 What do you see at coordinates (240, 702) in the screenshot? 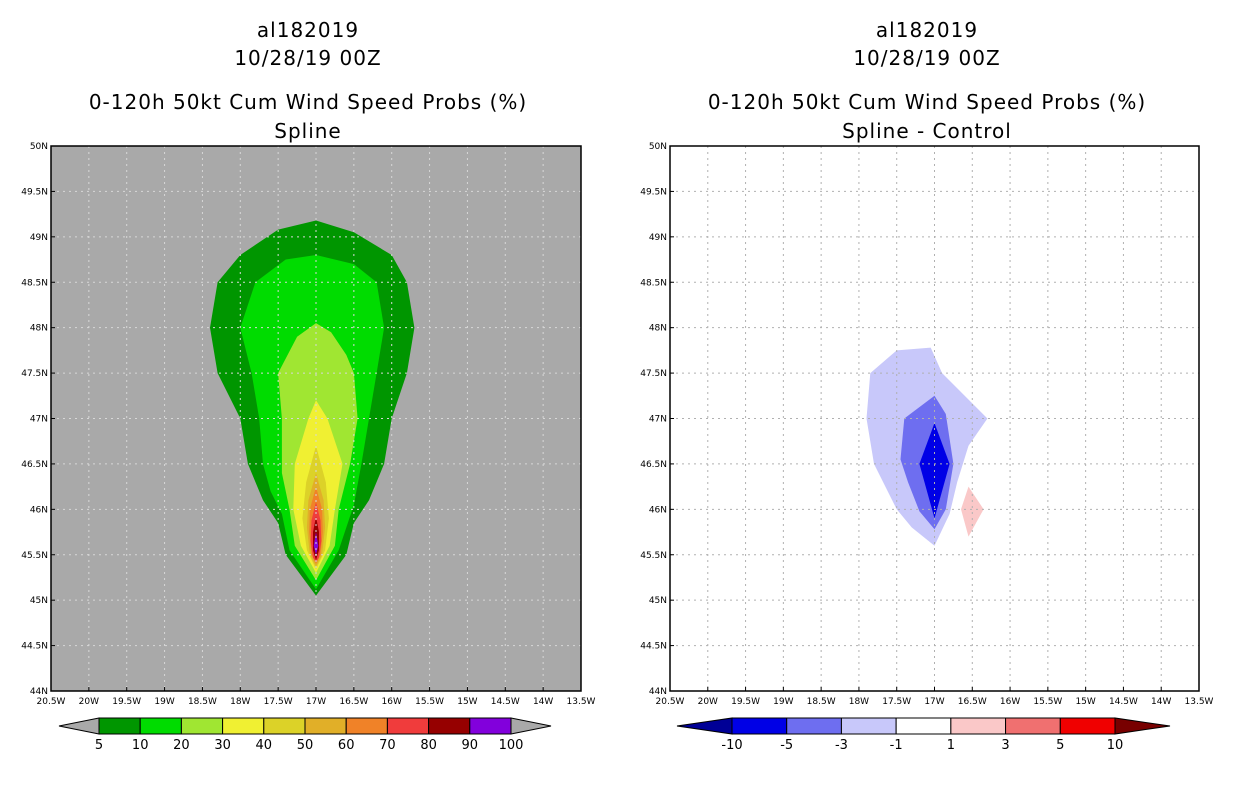
I see `left-x-tick-label: 18W` at bounding box center [240, 702].